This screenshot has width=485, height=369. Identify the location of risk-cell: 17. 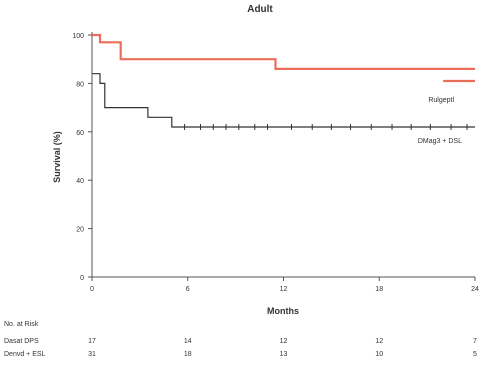
(92, 341).